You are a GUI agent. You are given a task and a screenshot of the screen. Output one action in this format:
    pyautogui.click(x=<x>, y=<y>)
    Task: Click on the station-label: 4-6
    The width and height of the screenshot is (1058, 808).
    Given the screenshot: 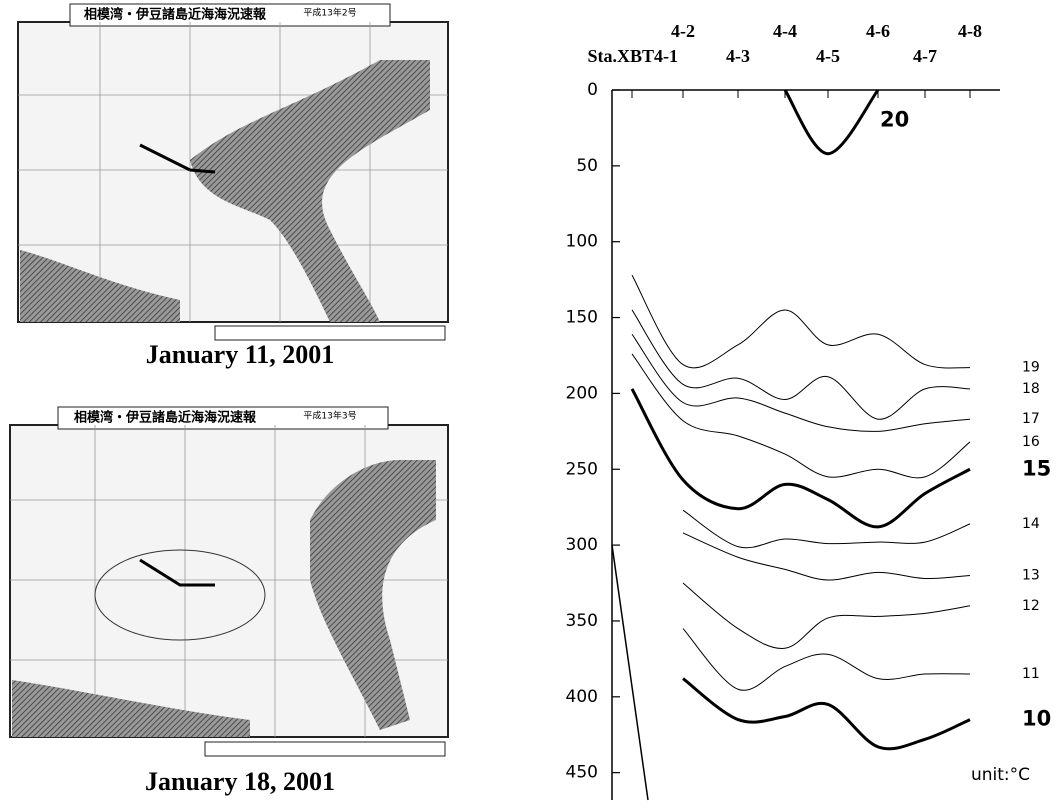 What is the action you would take?
    pyautogui.click(x=878, y=31)
    